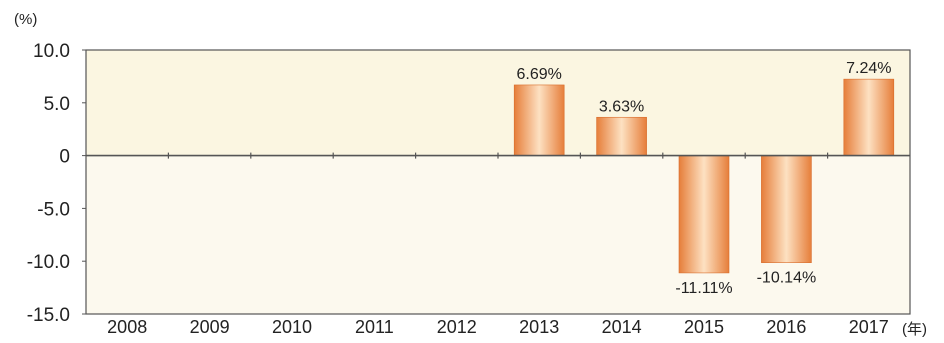  Describe the element at coordinates (53, 209) in the screenshot. I see `y-tick-label: -5.0` at that location.